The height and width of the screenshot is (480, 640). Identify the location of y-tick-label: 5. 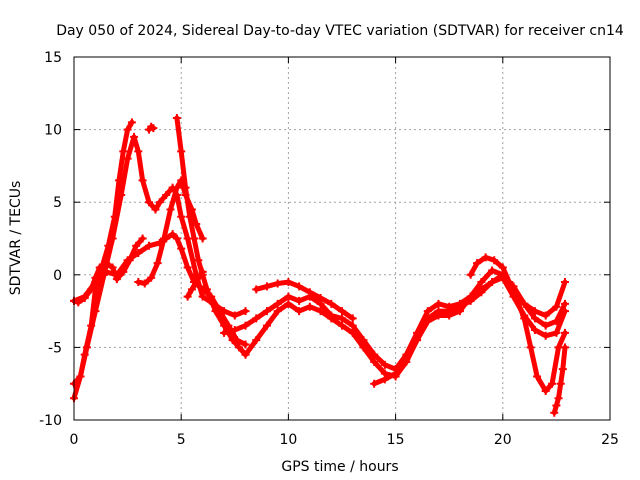
(57, 203).